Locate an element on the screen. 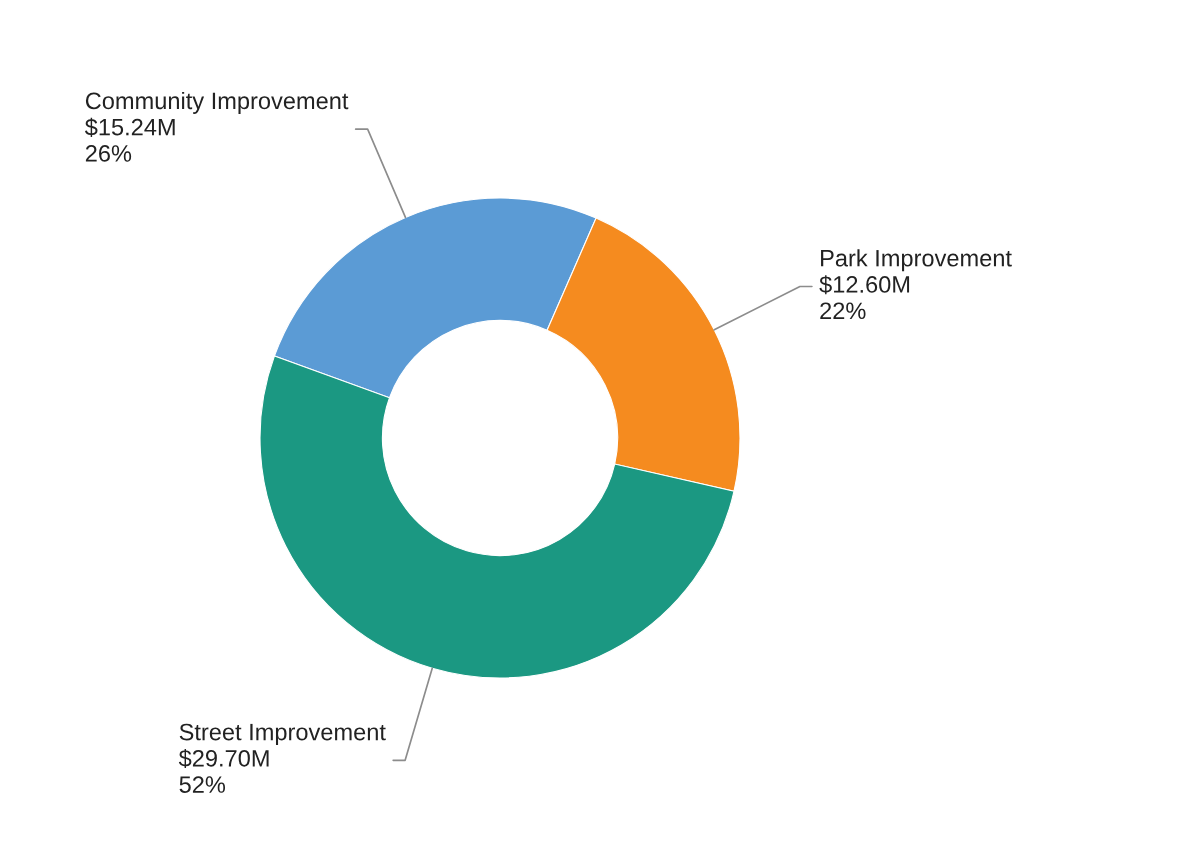  data-label: $12.60M 22% is located at coordinates (864, 297).